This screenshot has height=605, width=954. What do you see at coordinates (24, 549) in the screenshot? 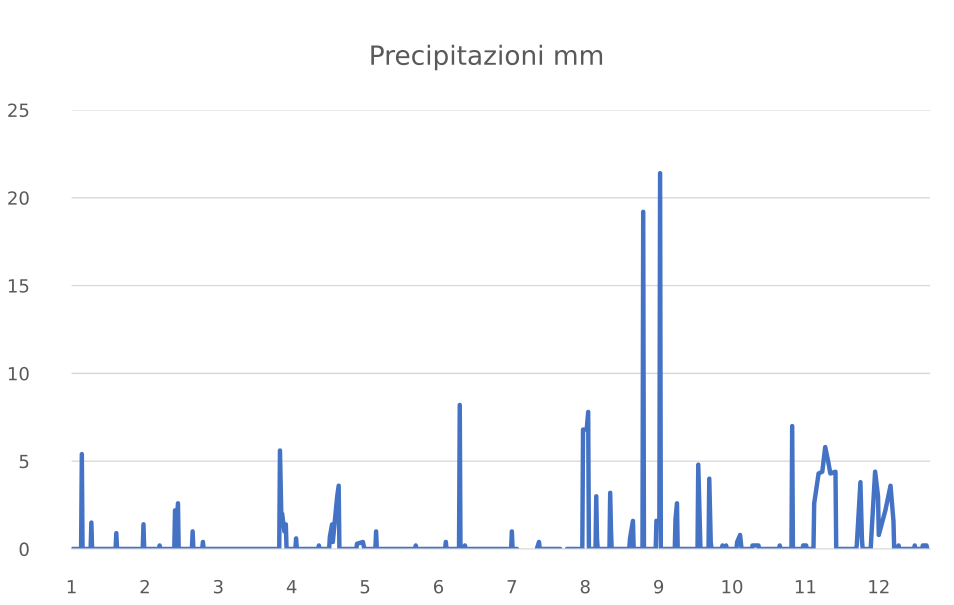
I see `y-tick-label: 0` at bounding box center [24, 549].